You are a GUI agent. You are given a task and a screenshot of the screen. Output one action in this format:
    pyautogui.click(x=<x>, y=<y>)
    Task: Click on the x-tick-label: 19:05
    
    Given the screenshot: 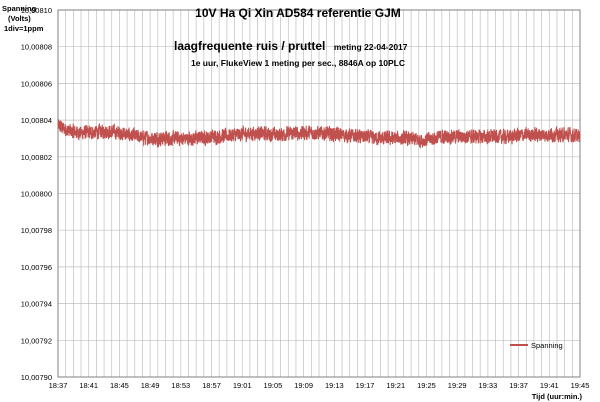 What is the action you would take?
    pyautogui.click(x=273, y=385)
    